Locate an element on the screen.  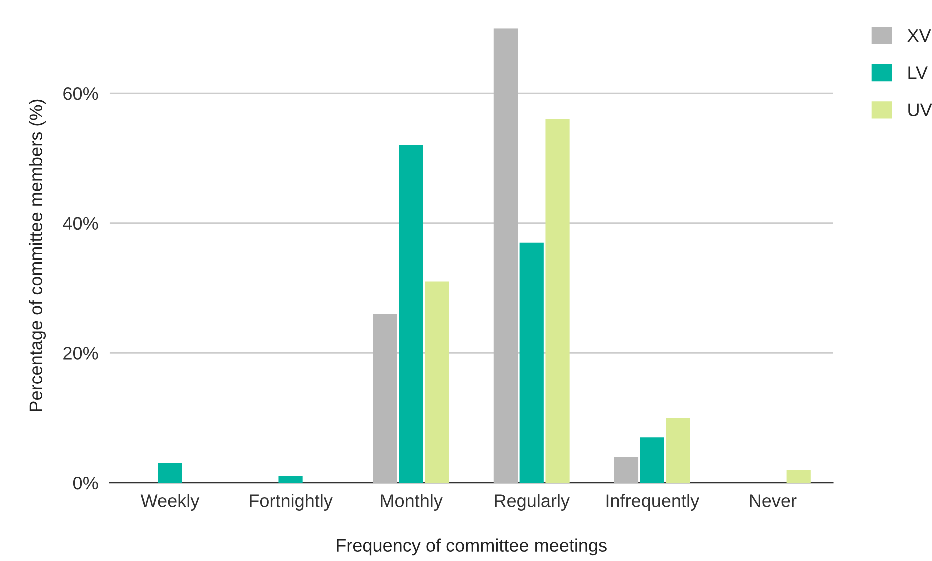
x-tick-label: Never is located at coordinates (773, 501).